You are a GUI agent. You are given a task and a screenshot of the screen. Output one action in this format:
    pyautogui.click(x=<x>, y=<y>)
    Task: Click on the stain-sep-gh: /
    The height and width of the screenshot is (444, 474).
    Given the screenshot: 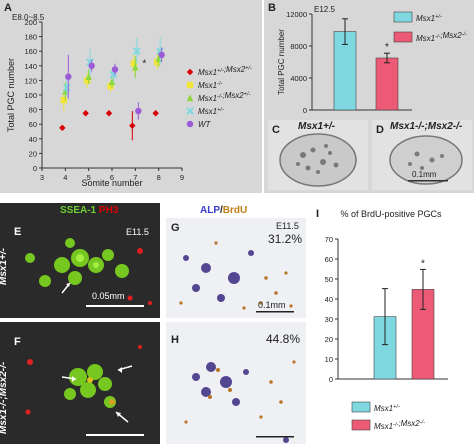 What is the action you would take?
    pyautogui.click(x=221, y=210)
    